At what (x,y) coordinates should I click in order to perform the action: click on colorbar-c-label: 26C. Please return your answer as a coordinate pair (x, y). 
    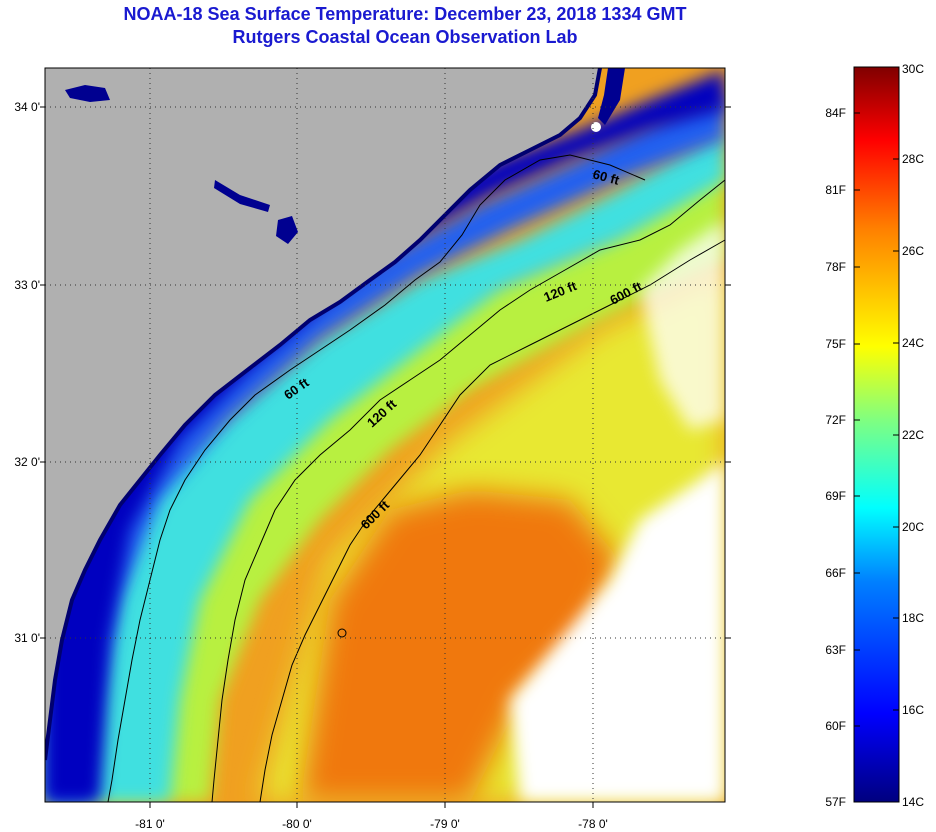
    Looking at the image, I should click on (913, 251).